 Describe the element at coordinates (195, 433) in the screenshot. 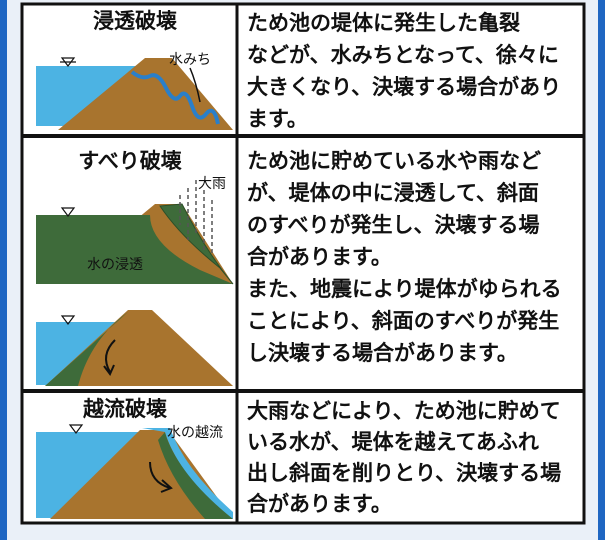

I see `diagram-label: 水の越流` at that location.